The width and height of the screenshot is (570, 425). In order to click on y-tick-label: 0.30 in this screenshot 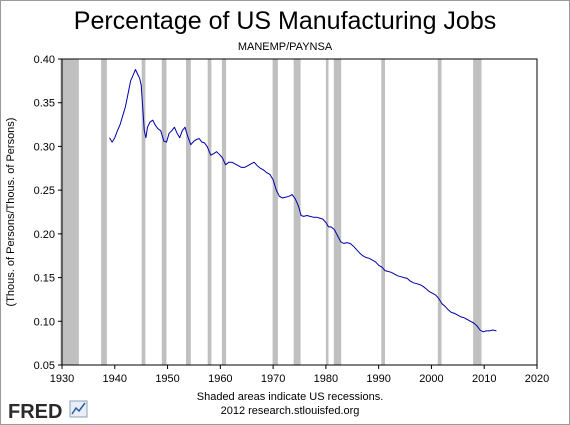, I will do `click(44, 147)`.